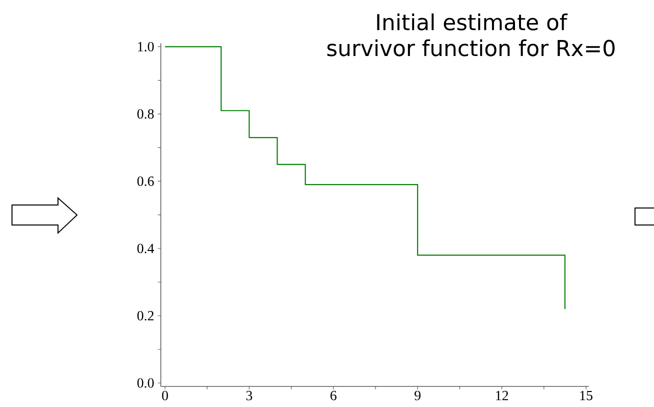 The height and width of the screenshot is (407, 654). What do you see at coordinates (165, 395) in the screenshot?
I see `x-tick-label: 0` at bounding box center [165, 395].